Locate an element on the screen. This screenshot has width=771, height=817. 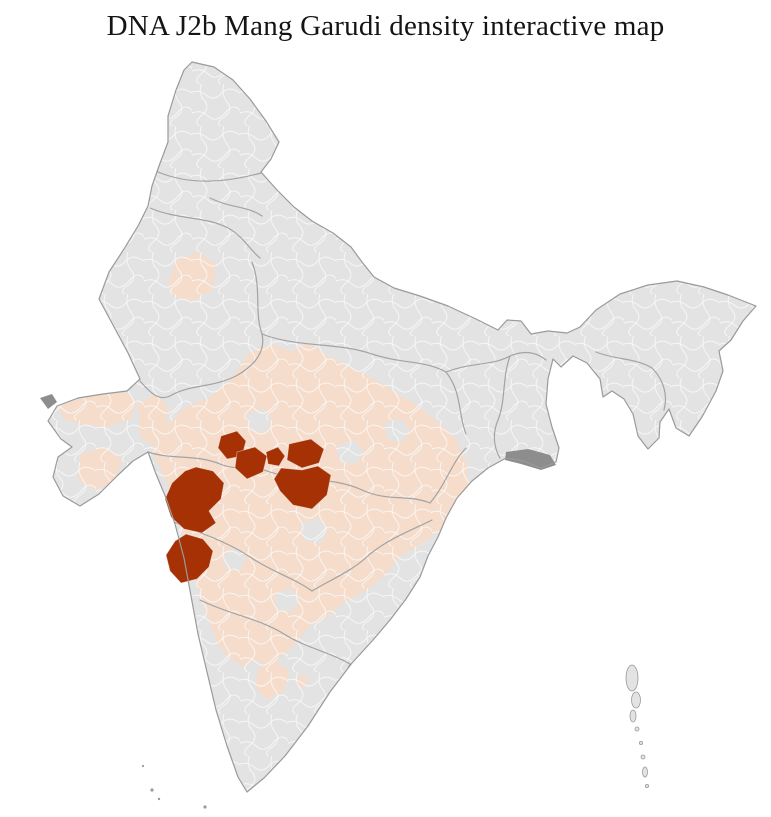
sundarbans-delta is located at coordinates (530, 459).